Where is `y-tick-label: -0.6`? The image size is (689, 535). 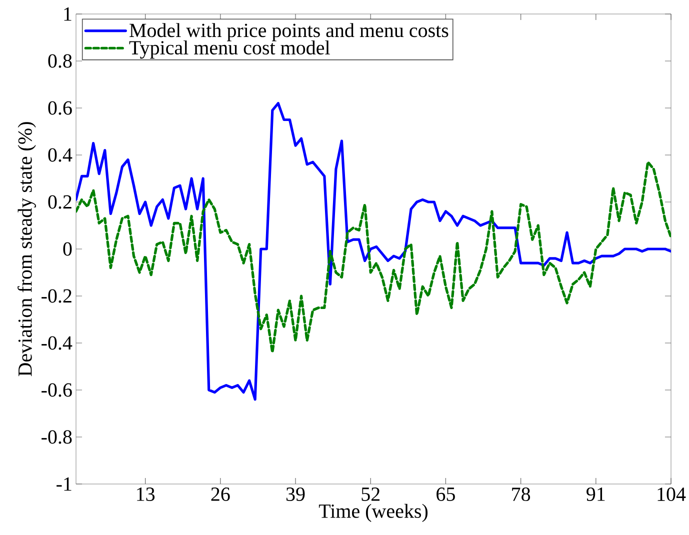
y-tick-label: -0.6 is located at coordinates (57, 390).